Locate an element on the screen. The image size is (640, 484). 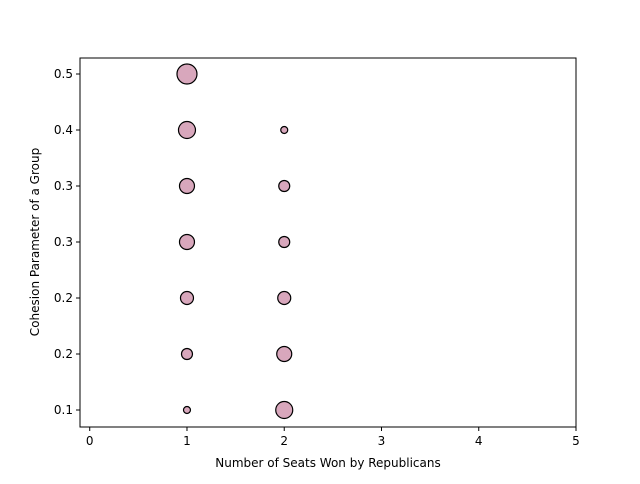
y-tick-label: 0.4 is located at coordinates (63, 130).